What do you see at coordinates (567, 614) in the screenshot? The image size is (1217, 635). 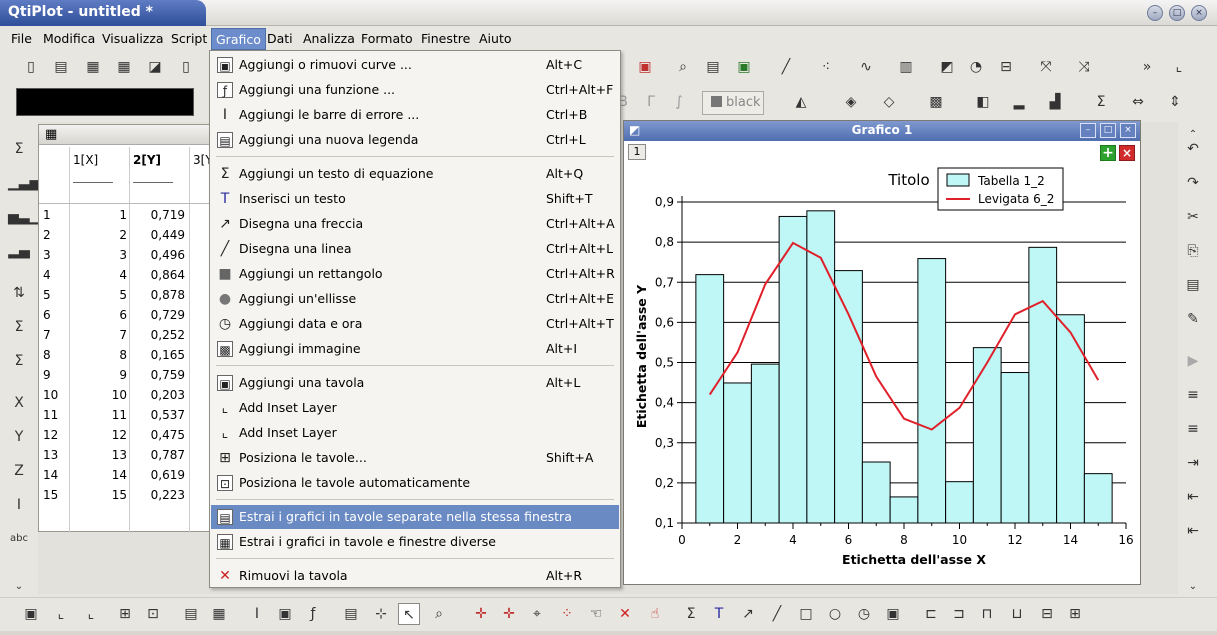 I see `move-points-icon: ⁘` at bounding box center [567, 614].